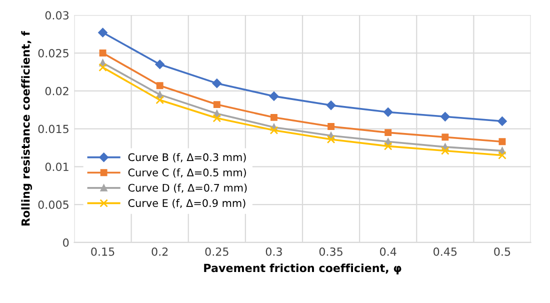 Image resolution: width=550 pixels, height=303 pixels. I want to click on x-tick-label: 0.15, so click(102, 251).